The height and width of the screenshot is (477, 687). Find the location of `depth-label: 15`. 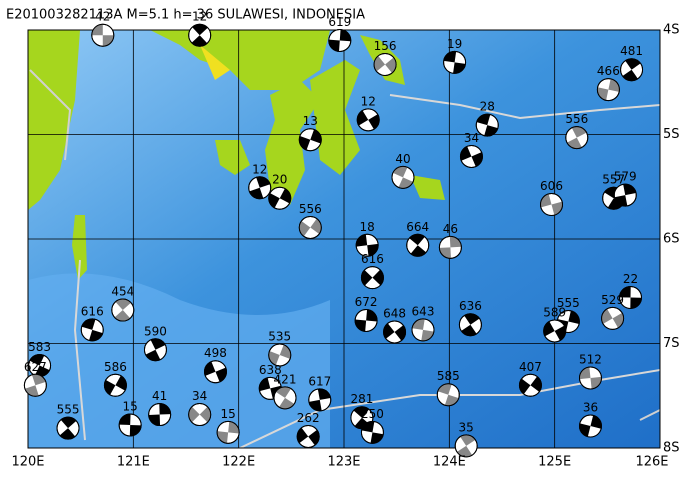

depth-label: 15 is located at coordinates (227, 414).